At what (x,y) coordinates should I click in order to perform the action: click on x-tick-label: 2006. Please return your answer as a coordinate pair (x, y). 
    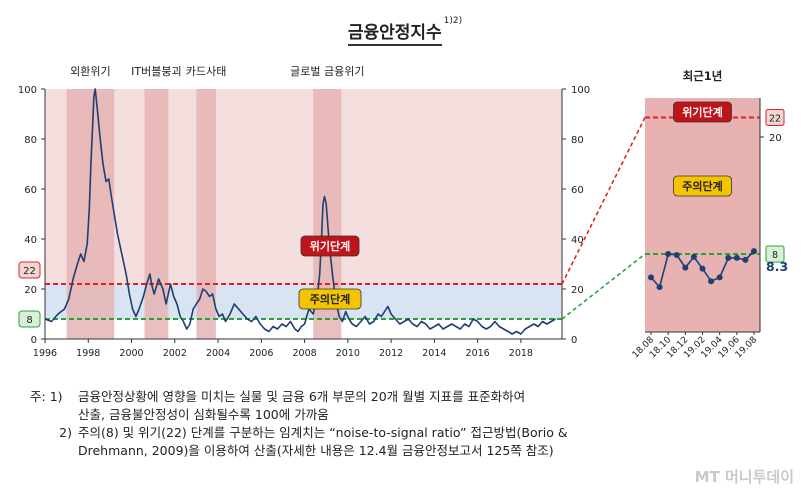
    Looking at the image, I should click on (261, 353).